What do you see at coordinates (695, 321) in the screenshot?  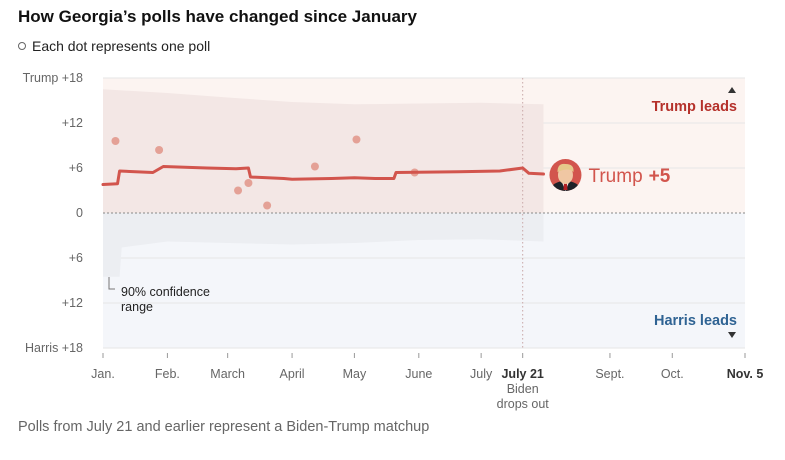 I see `harris-leads-label: Harris leads` at bounding box center [695, 321].